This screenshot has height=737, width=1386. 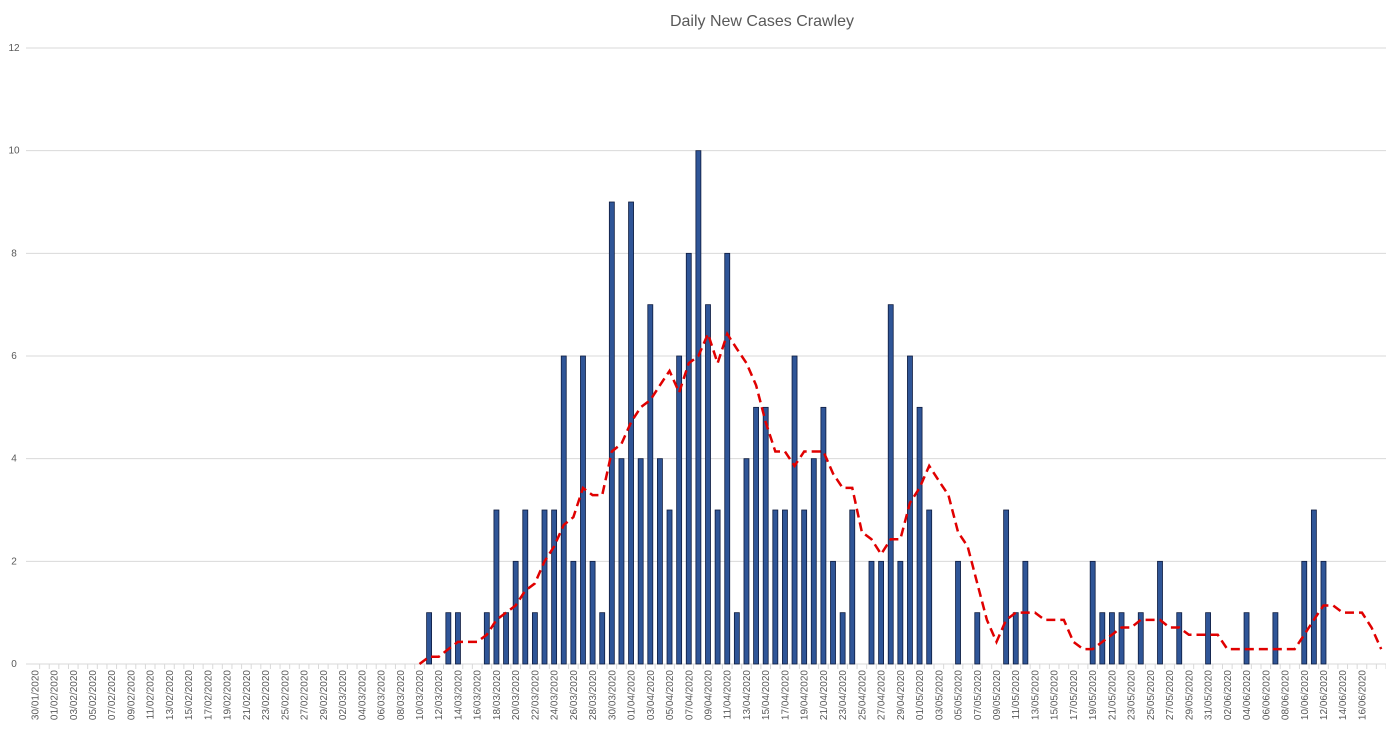 I want to click on x-tick-label: 30/03/2020, so click(x=612, y=695).